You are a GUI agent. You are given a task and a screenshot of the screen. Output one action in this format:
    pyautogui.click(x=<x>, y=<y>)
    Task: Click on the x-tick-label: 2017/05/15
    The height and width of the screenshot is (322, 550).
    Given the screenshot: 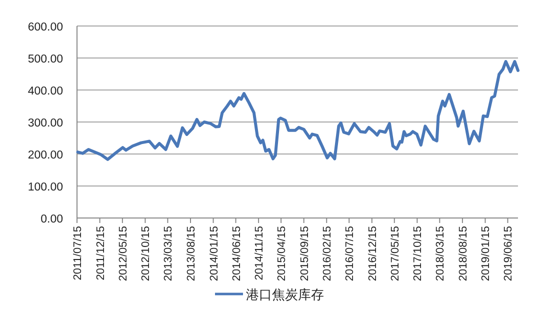 What is the action you would take?
    pyautogui.click(x=395, y=254)
    